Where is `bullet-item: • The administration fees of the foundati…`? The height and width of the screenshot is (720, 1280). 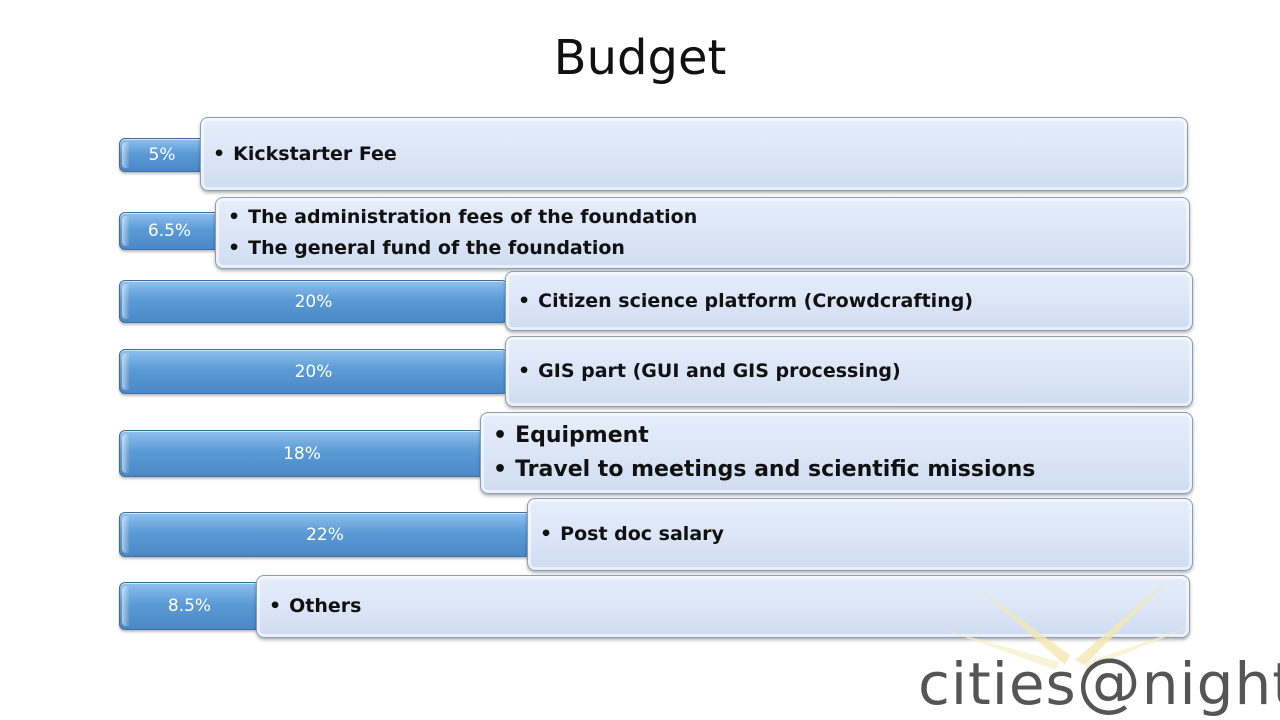
bullet-item: • The administration fees of the foundati… is located at coordinates (463, 217).